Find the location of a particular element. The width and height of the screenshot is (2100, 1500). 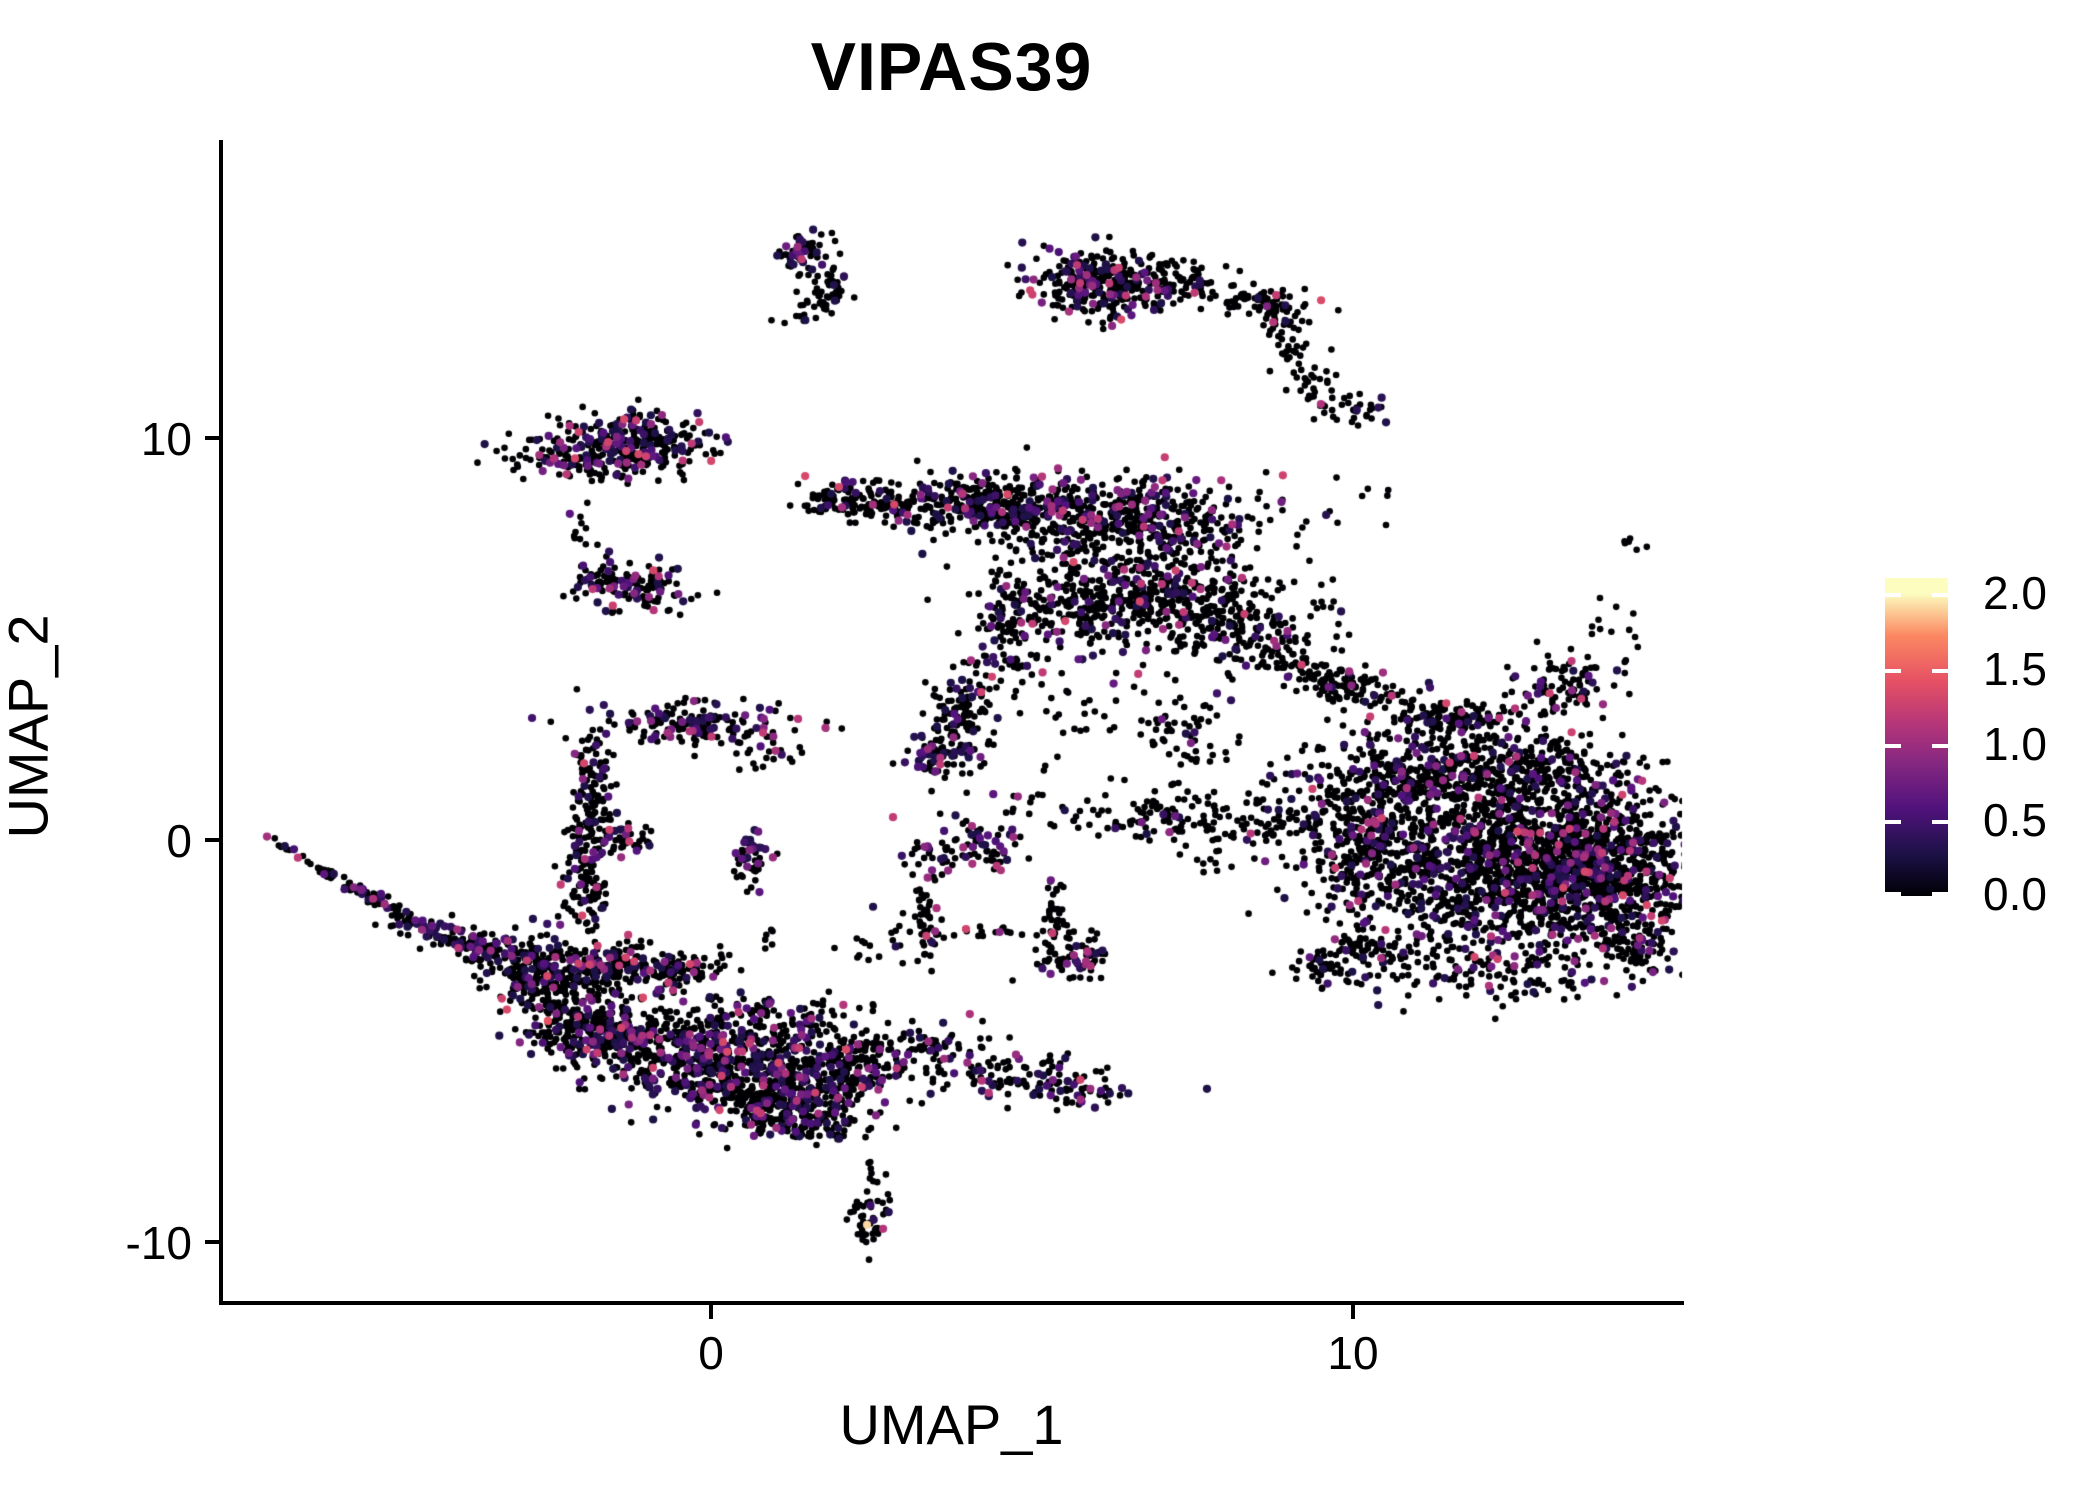

colorbar-label-1.0: 1.0 is located at coordinates (2015, 744).